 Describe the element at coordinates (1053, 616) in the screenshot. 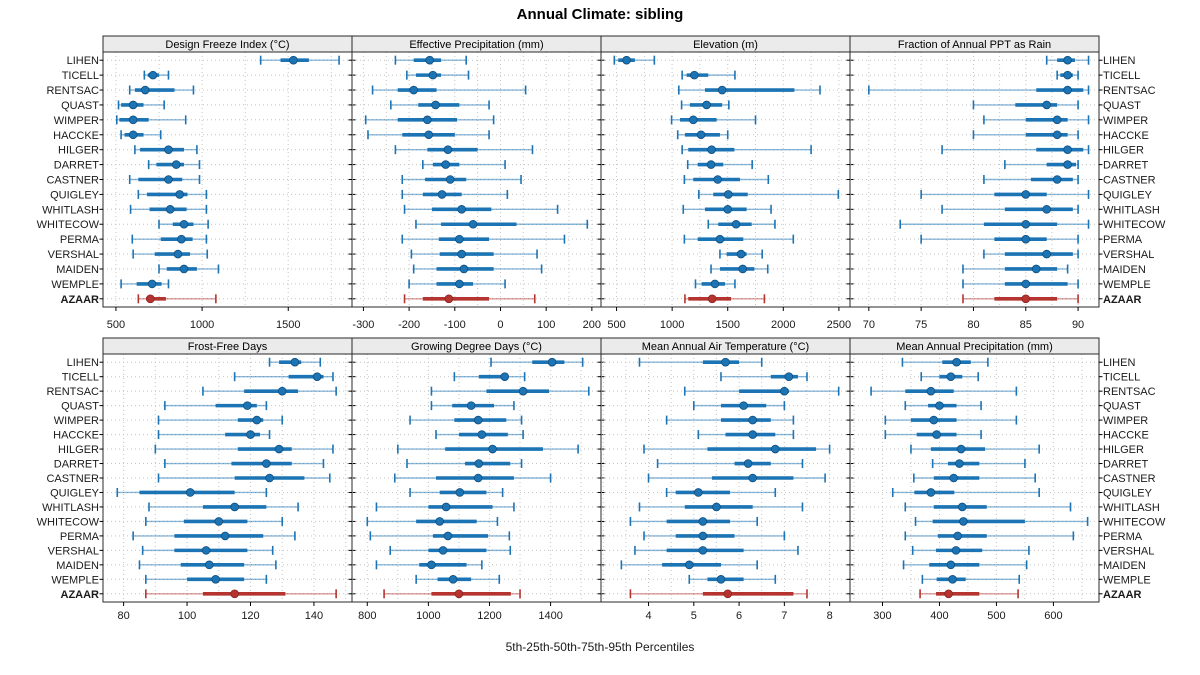

I see `x-tick-label: 600` at that location.